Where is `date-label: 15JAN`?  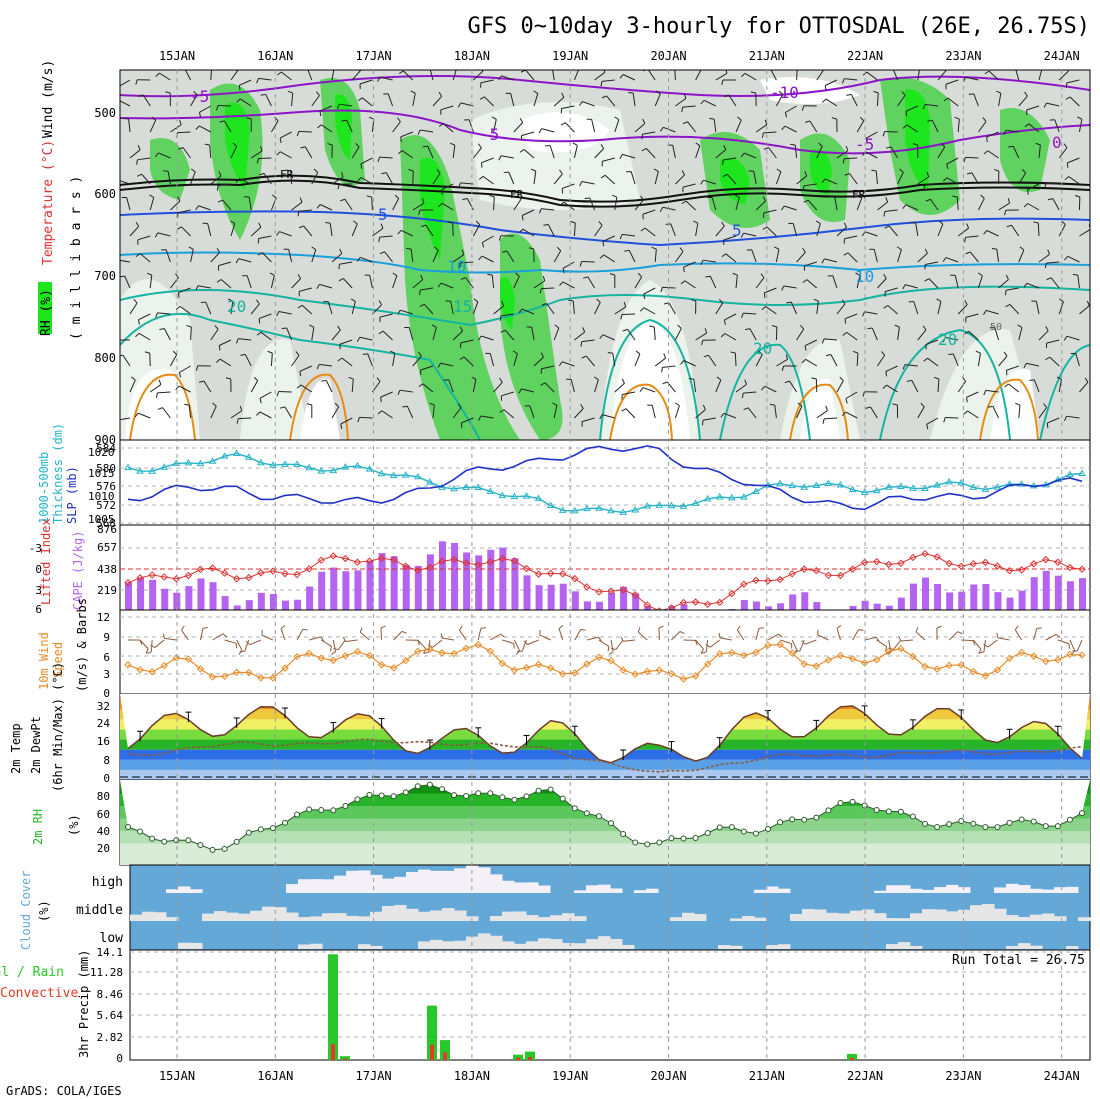 date-label: 15JAN is located at coordinates (177, 56).